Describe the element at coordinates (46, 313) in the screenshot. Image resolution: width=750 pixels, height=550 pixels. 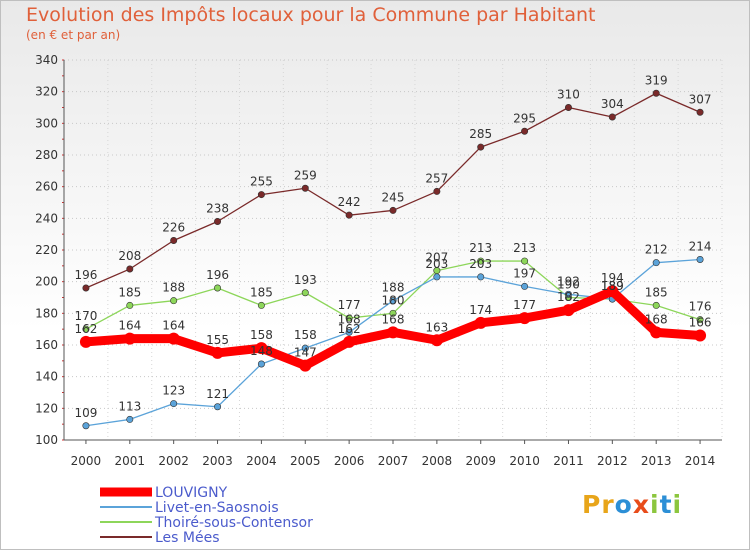
I see `y-tick-label: 180` at that location.